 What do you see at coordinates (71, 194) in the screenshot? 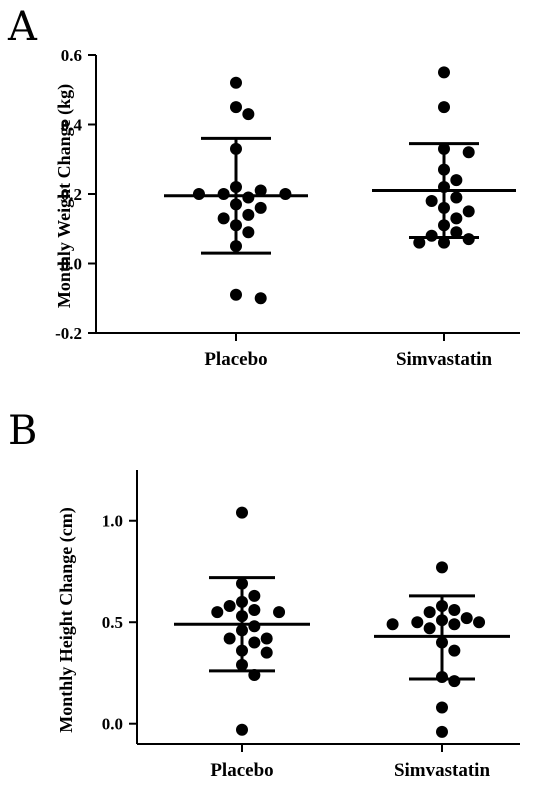
I see `panel-a-y-tick-label: 0.2` at bounding box center [71, 194].